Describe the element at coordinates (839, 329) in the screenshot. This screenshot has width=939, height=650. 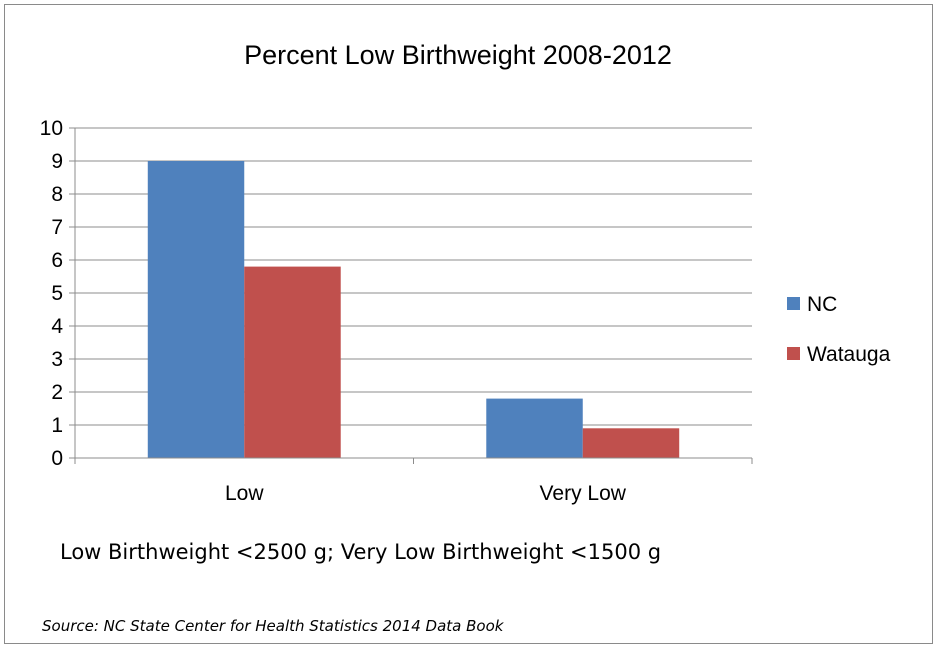
I see `legend: NC Watauga` at that location.